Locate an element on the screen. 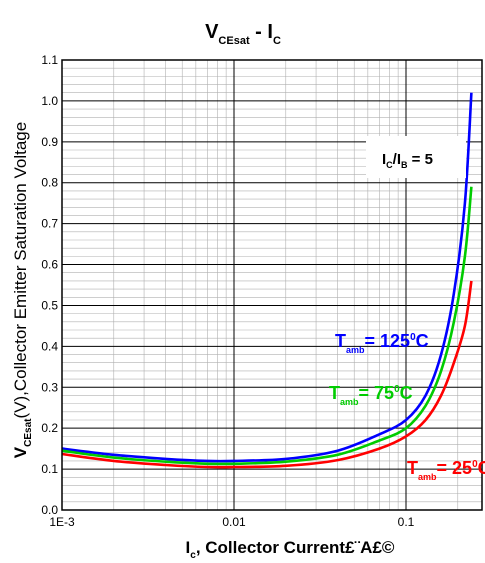 Image resolution: width=485 pixels, height=563 pixels. y-tick-label: 0.6 is located at coordinates (49, 265).